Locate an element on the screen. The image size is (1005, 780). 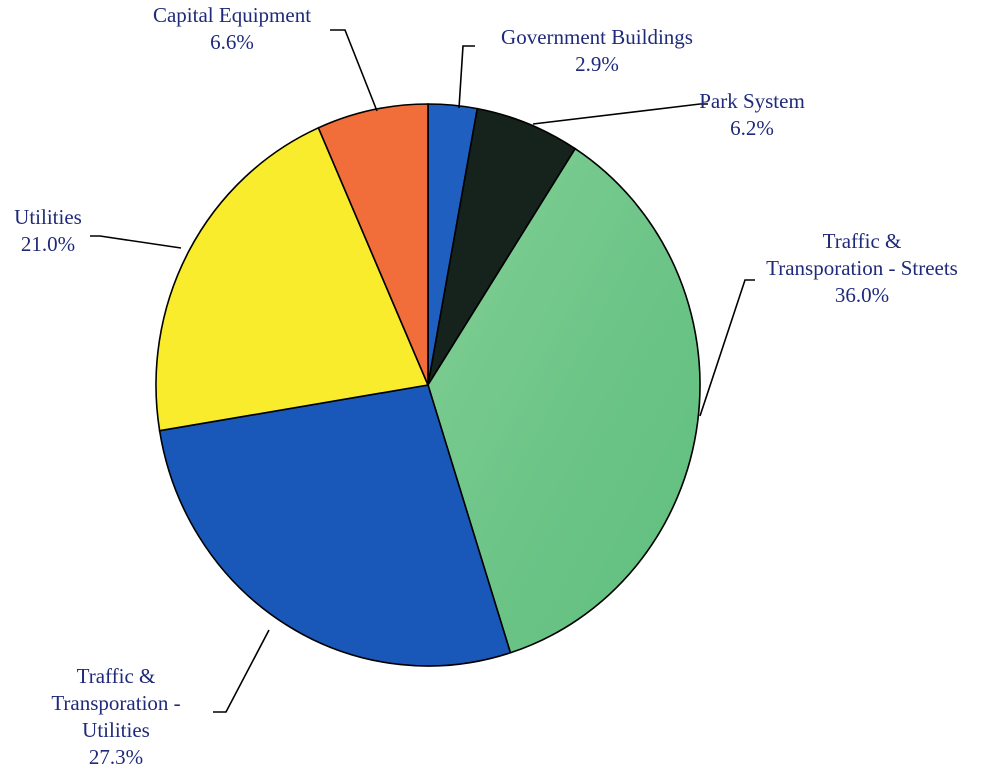
leader-line-utilities is located at coordinates (136, 242).